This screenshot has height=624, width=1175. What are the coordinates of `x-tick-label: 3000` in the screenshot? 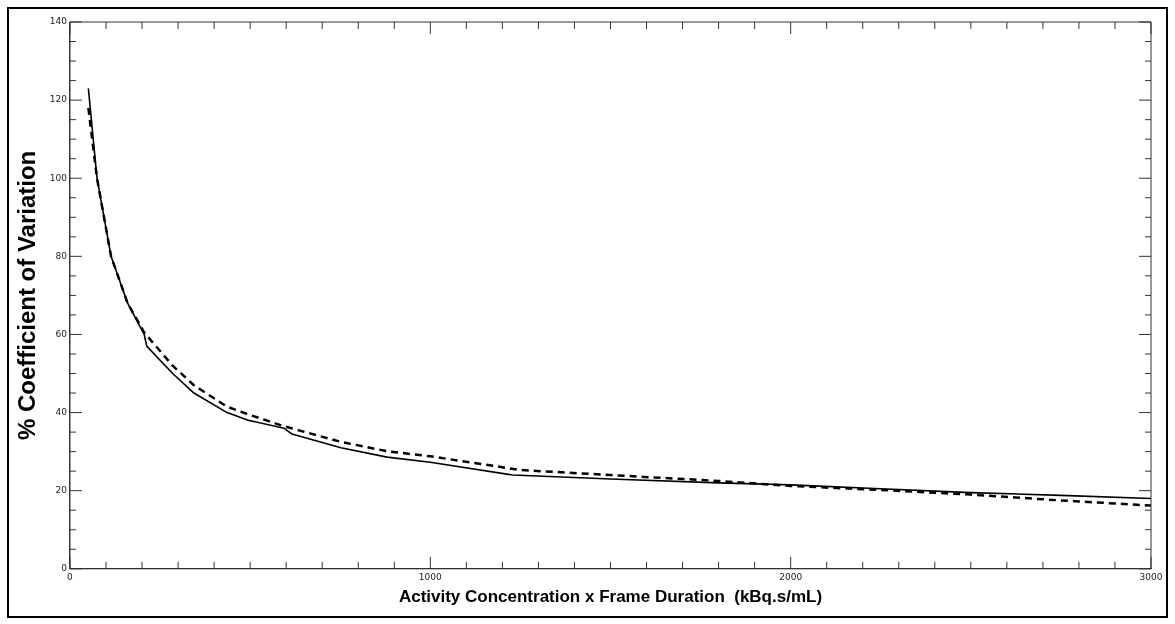 It's located at (1151, 576).